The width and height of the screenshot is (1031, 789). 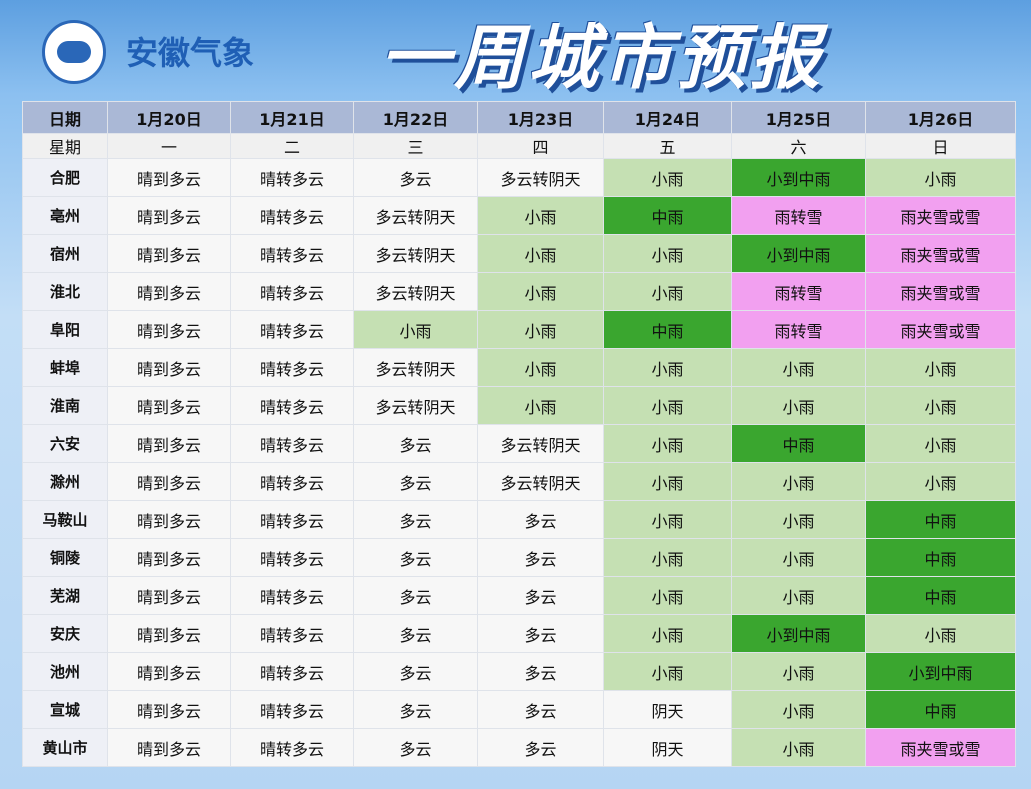 What do you see at coordinates (667, 117) in the screenshot?
I see `cell: 1月24日` at bounding box center [667, 117].